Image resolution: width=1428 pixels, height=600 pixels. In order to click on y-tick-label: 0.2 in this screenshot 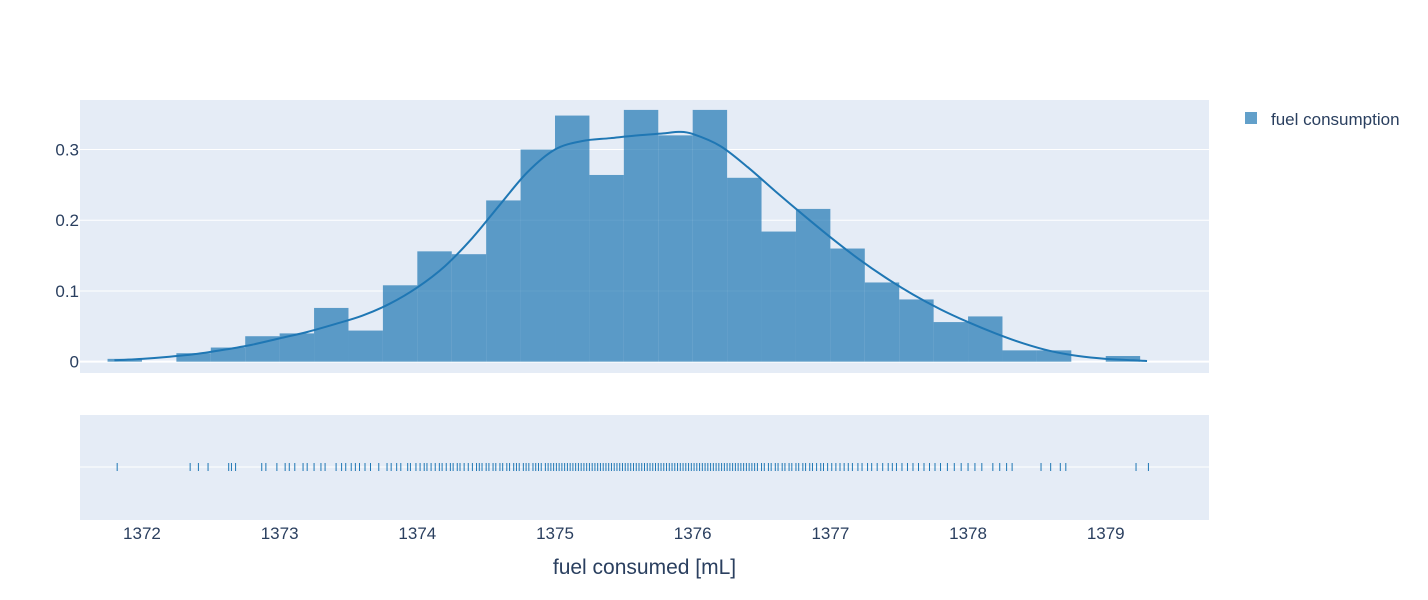, I will do `click(67, 220)`.